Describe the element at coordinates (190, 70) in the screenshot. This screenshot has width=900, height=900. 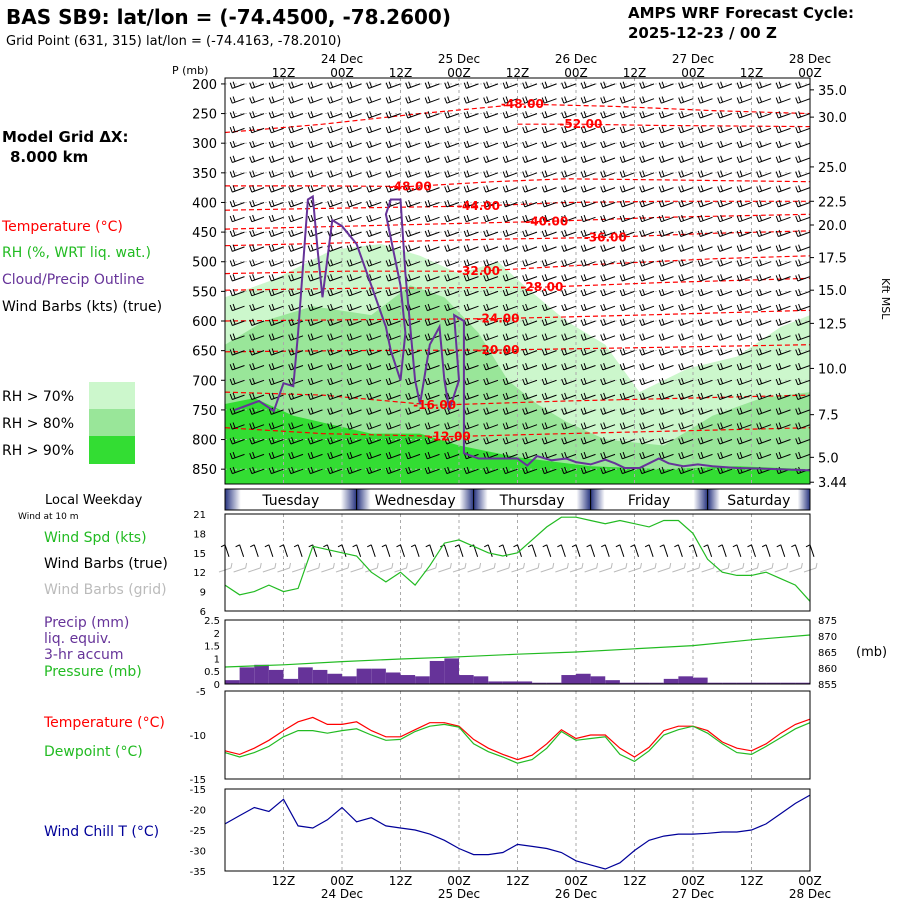
I see `pressure-axis-label: P (mb)` at that location.